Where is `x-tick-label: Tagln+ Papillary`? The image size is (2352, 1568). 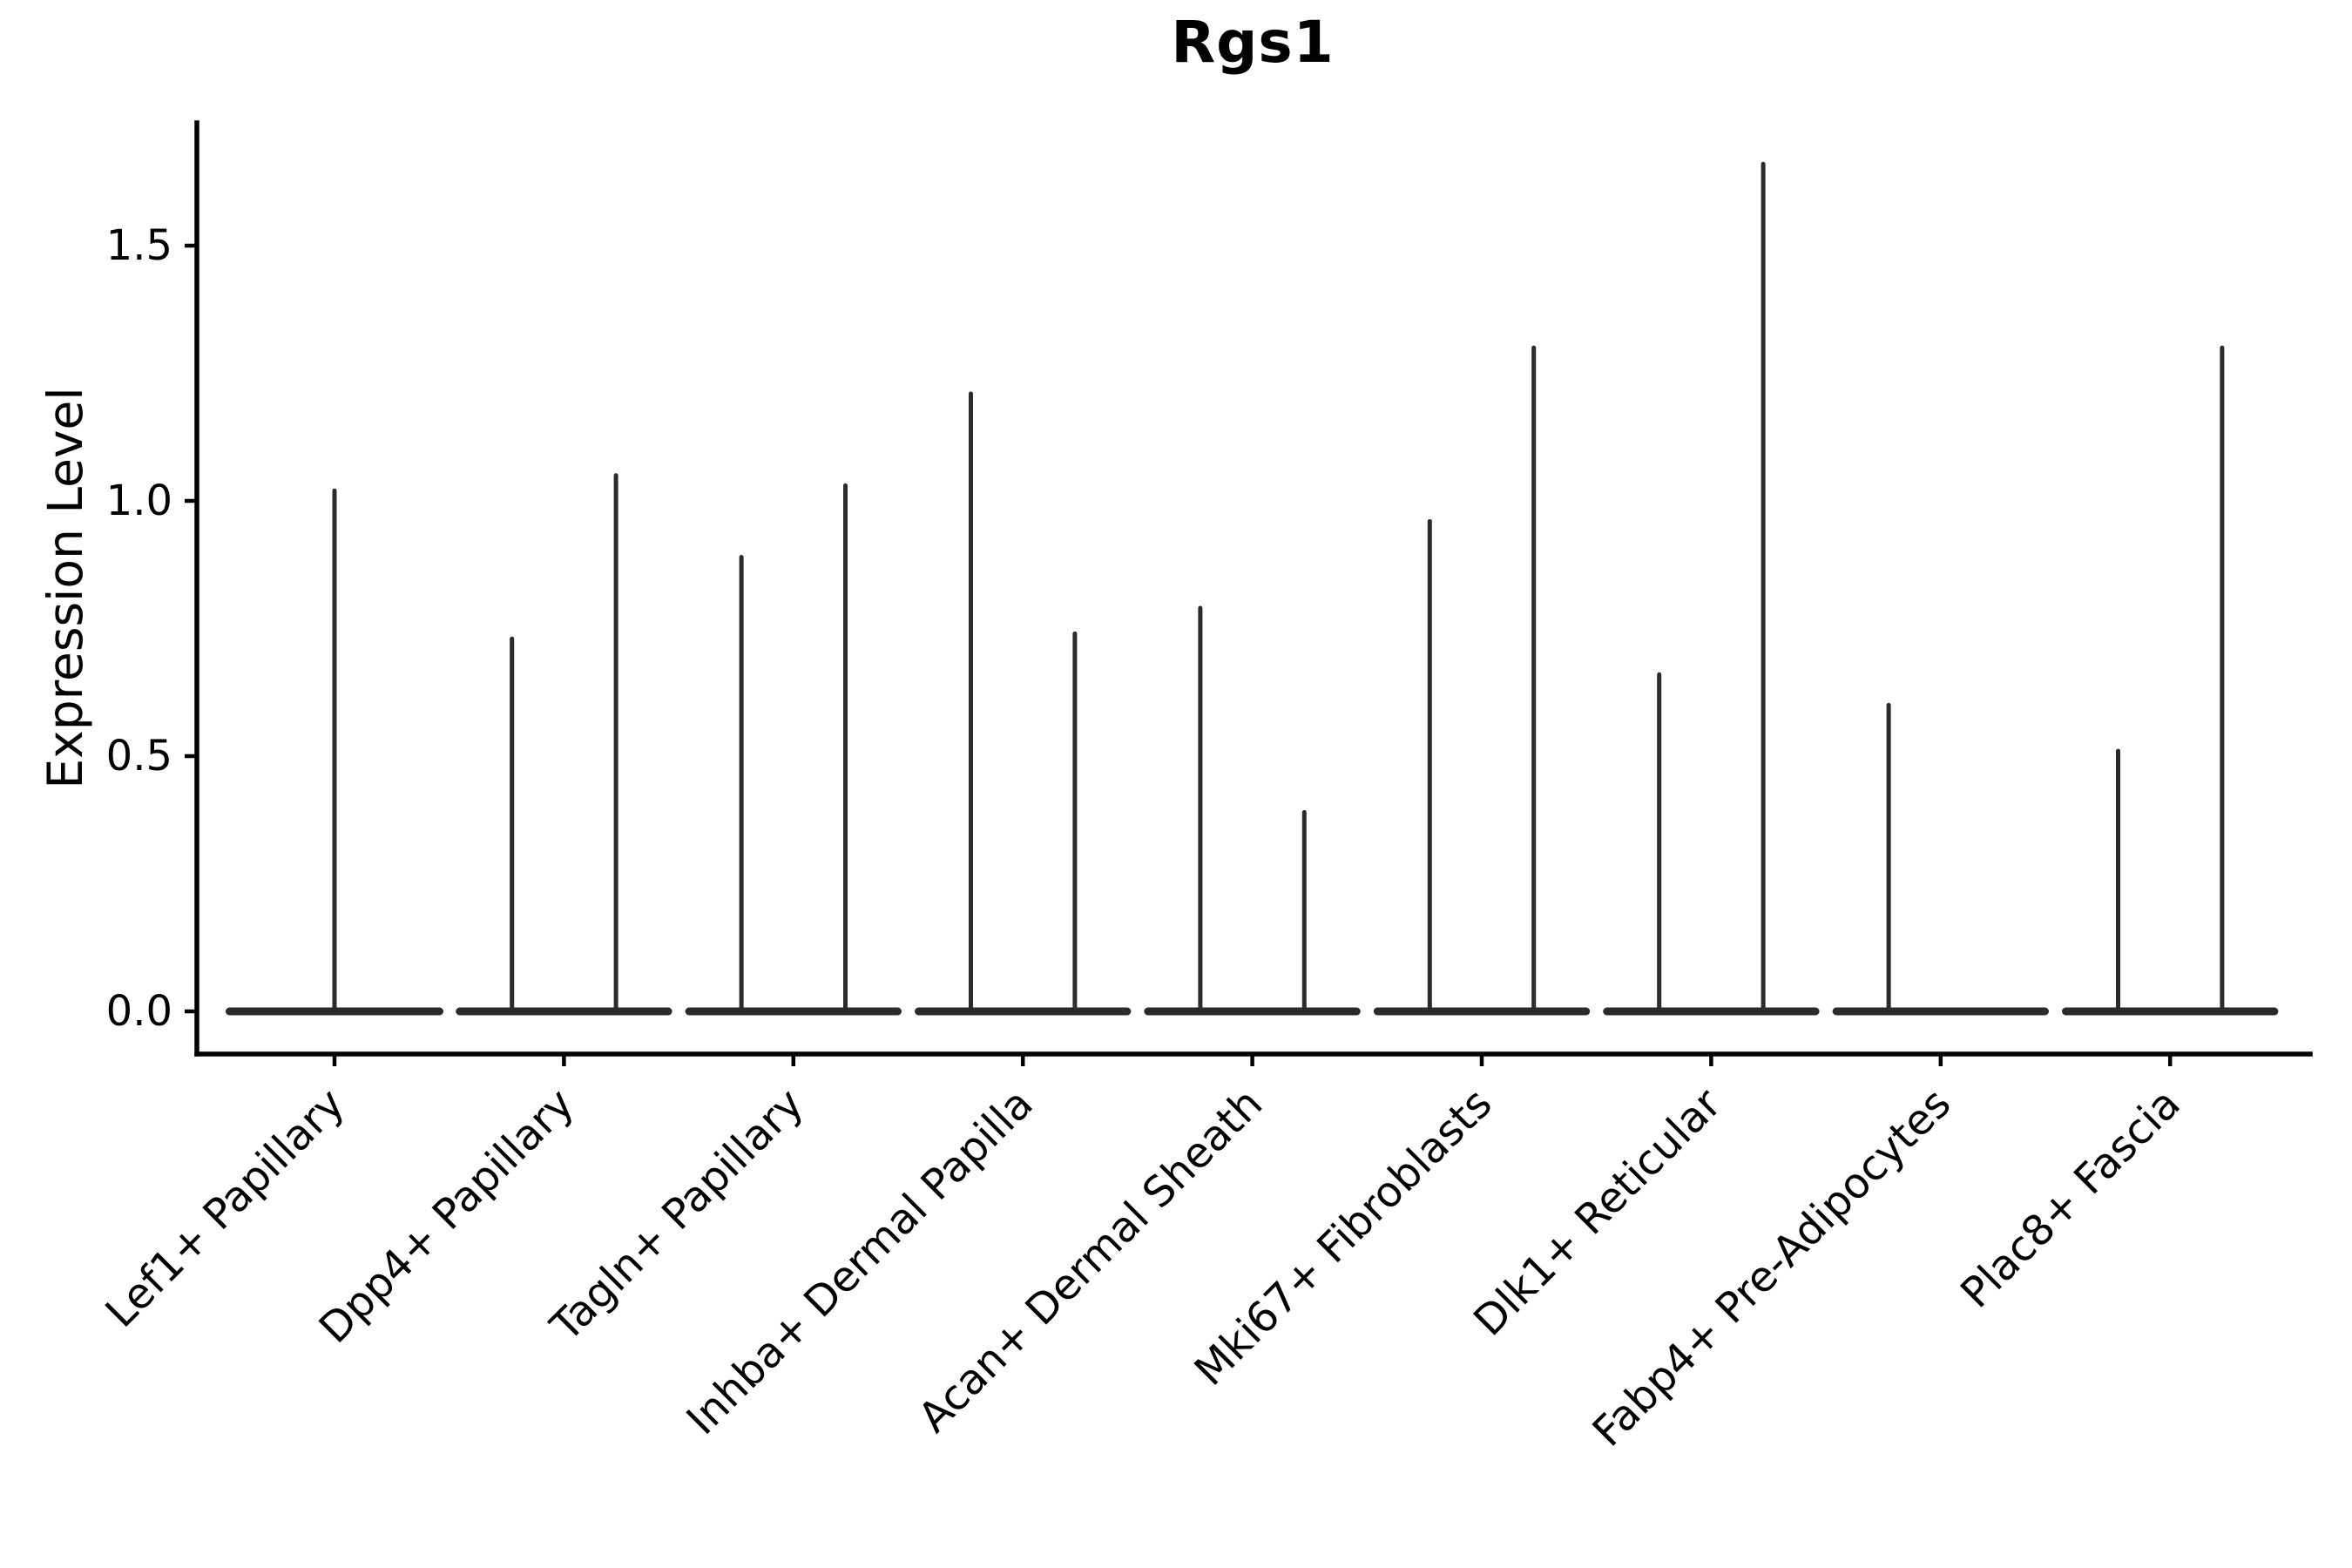 x-tick-label: Tagln+ Papillary is located at coordinates (677, 1215).